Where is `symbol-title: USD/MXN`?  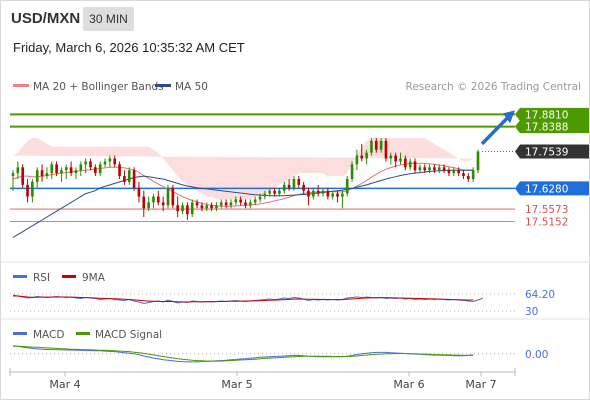 symbol-title: USD/MXN is located at coordinates (46, 18).